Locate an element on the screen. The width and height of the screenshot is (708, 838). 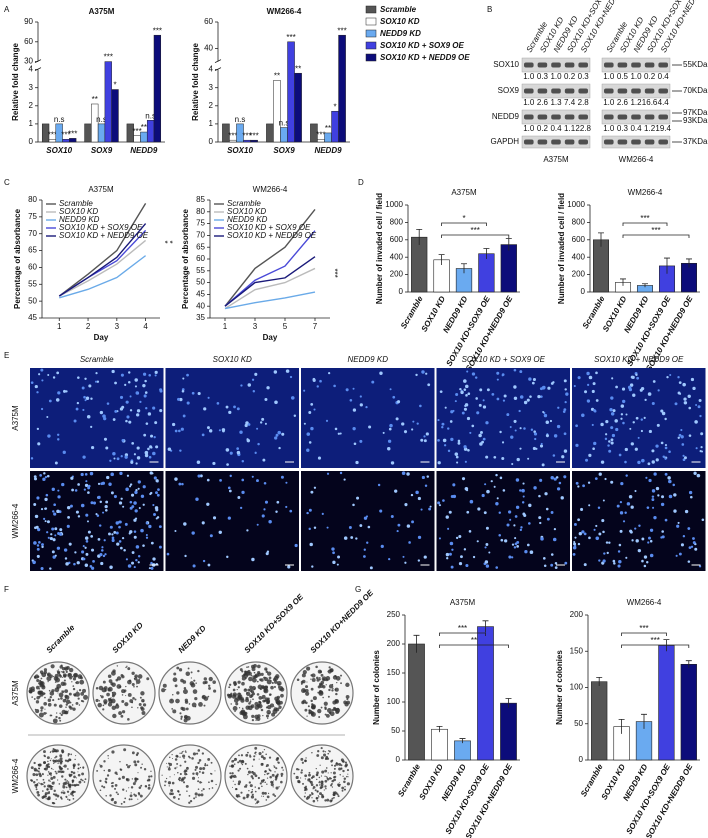
quant-value: 1.0 is located at coordinates (609, 128).